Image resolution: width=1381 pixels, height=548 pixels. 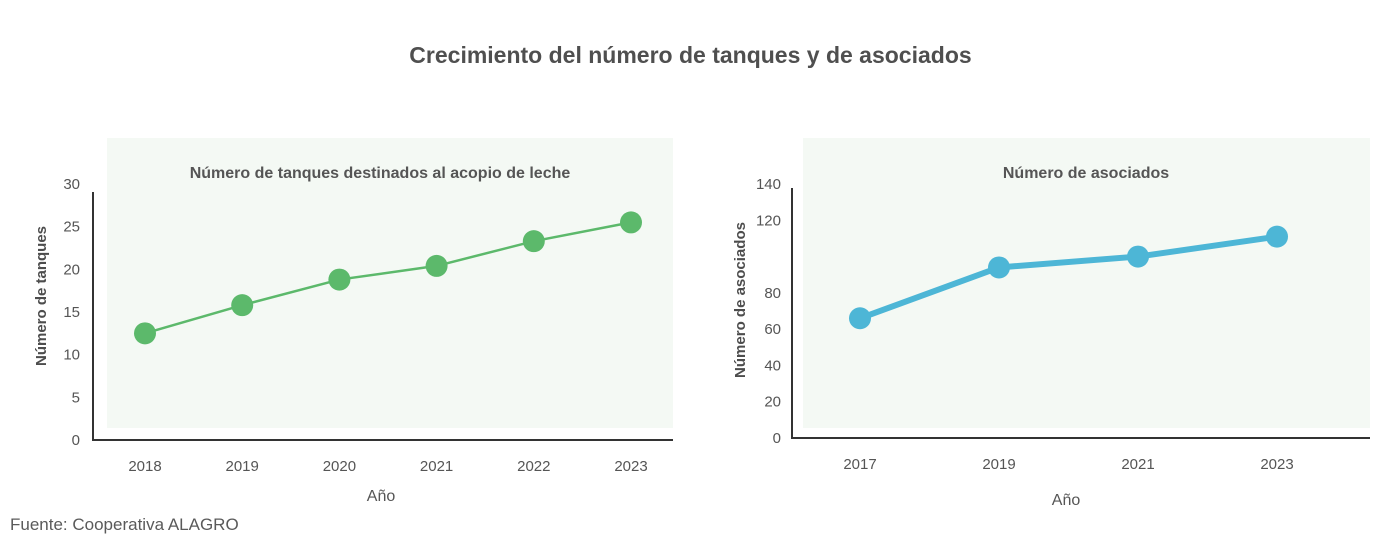 What do you see at coordinates (772, 365) in the screenshot?
I see `chart-asociados-y-tick: 40` at bounding box center [772, 365].